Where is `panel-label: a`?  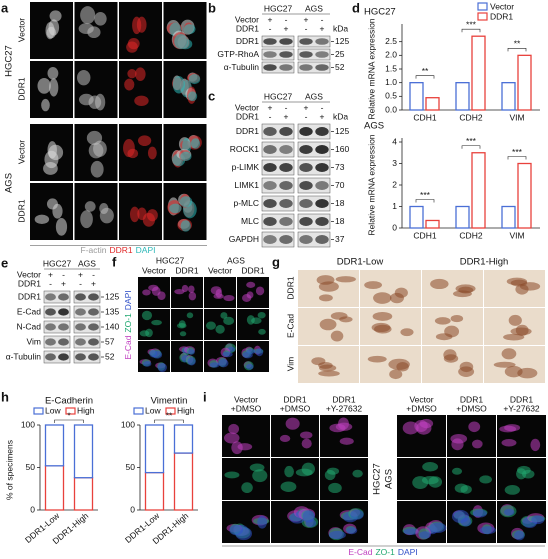 panel-label: a is located at coordinates (5, 7).